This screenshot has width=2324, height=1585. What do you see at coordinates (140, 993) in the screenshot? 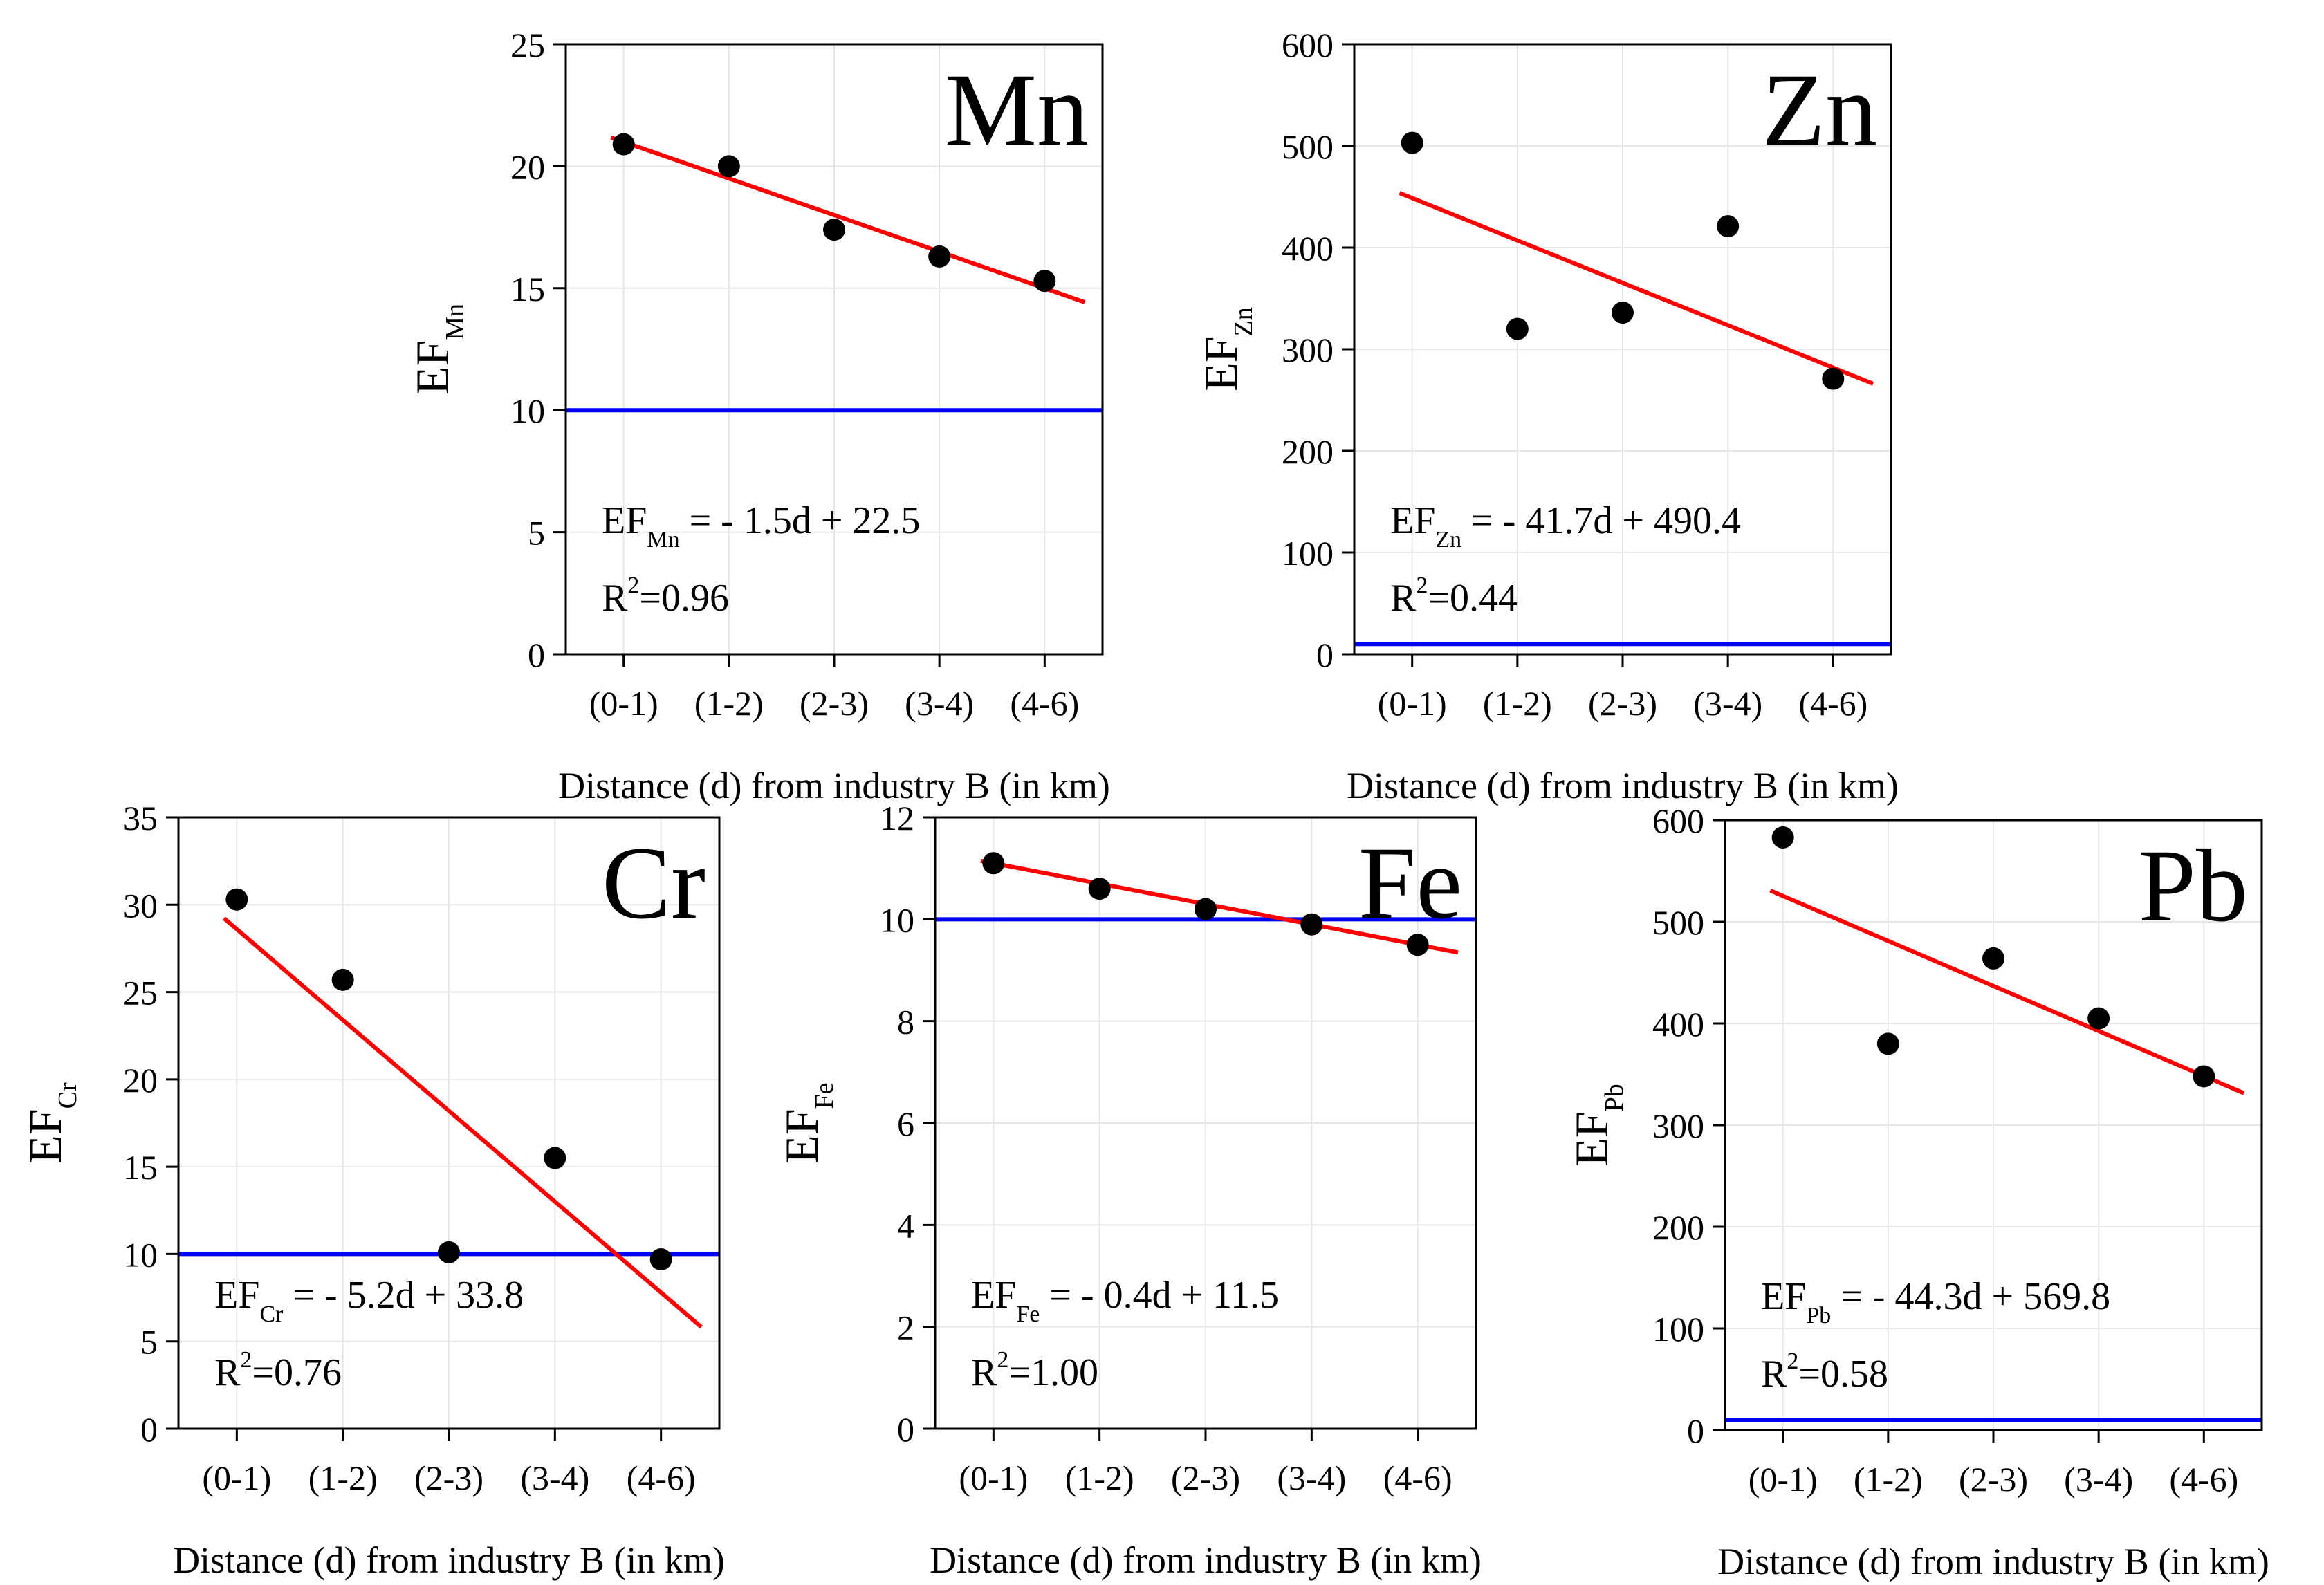
I see `y-tick-label: 25` at bounding box center [140, 993].